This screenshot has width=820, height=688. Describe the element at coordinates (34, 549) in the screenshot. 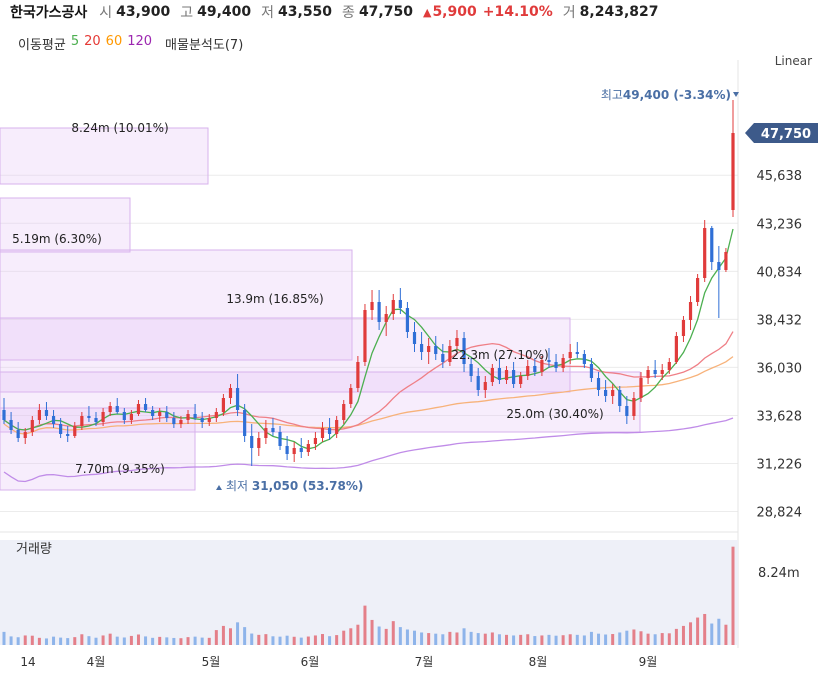

I see `volume-title: 거래량` at that location.